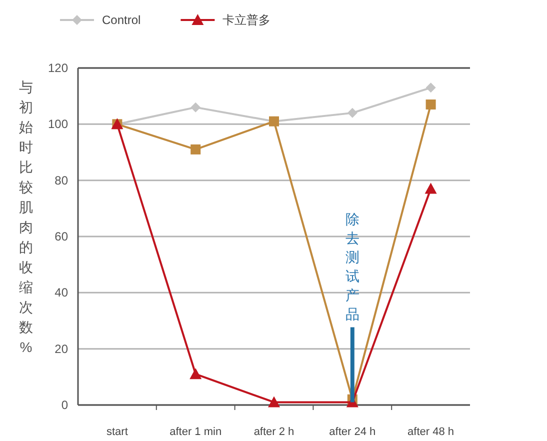 The height and width of the screenshot is (441, 547). Describe the element at coordinates (117, 432) in the screenshot. I see `x-tick-label: start` at that location.